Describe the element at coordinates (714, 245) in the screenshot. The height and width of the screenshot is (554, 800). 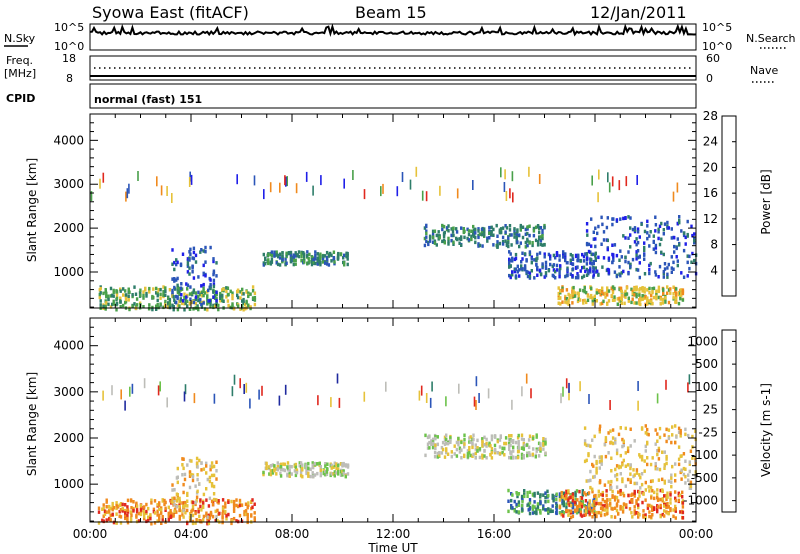
I see `colorbar-tick-label: 8` at that location.